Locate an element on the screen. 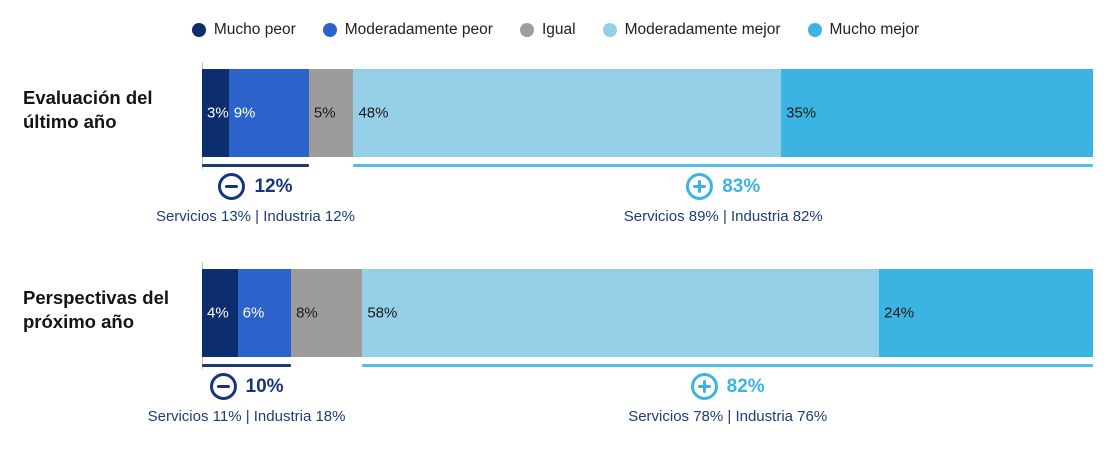 The height and width of the screenshot is (452, 1111). bar-segment: 58% is located at coordinates (621, 313).